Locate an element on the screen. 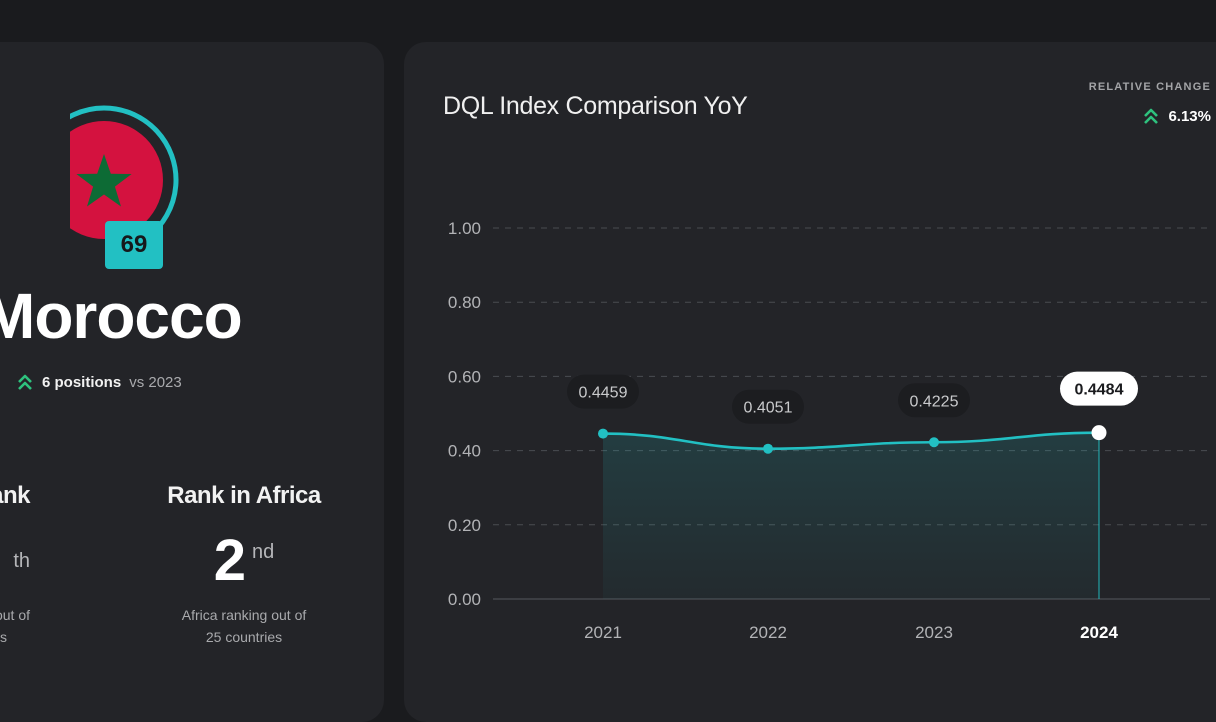 The image size is (1216, 722). rank-change-amount: 6 positions is located at coordinates (82, 382).